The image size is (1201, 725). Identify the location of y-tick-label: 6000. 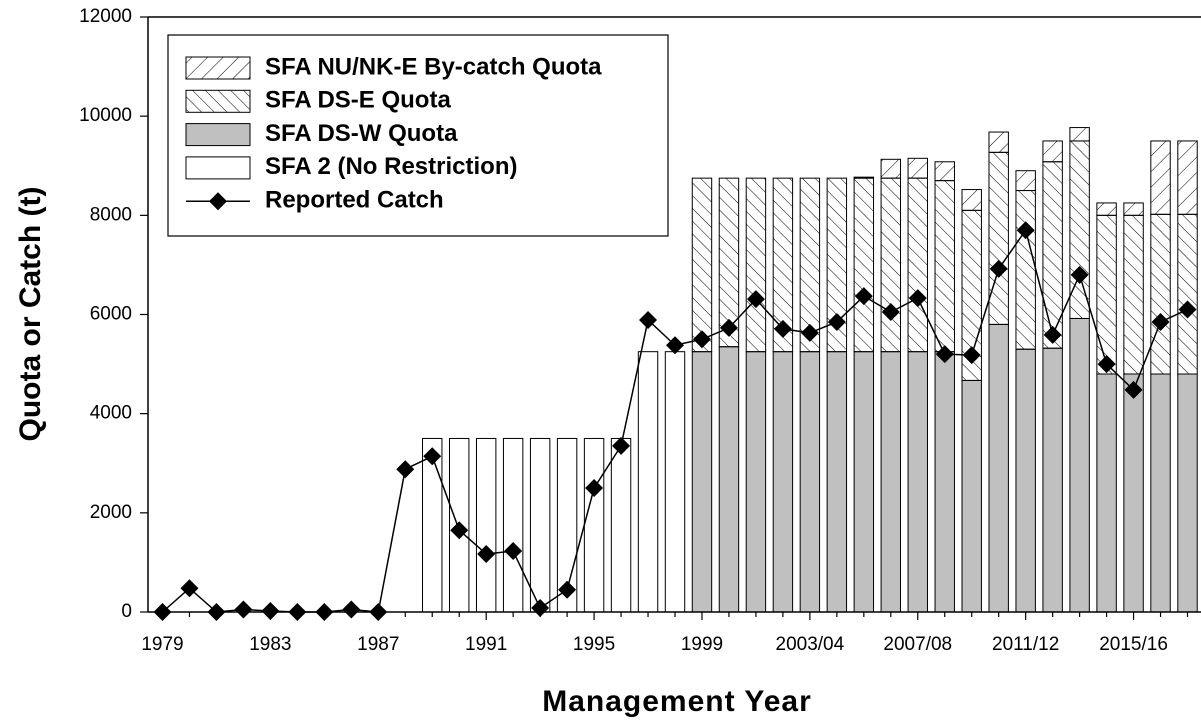
(111, 314).